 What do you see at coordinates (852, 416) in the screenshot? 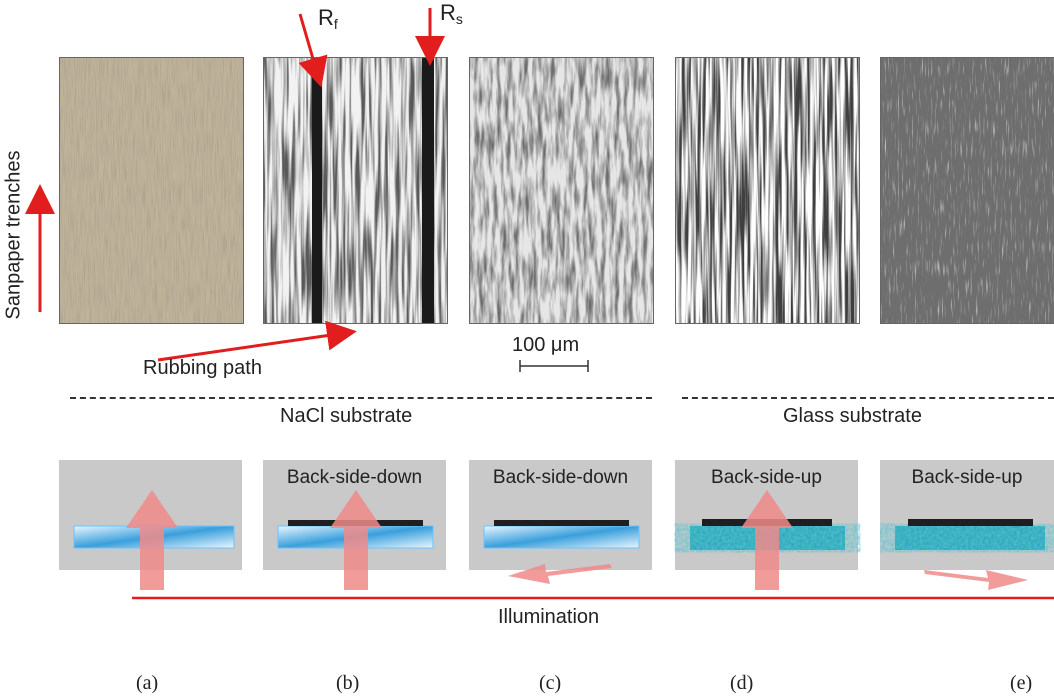
I see `glass-substrate-label: Glass substrate` at bounding box center [852, 416].